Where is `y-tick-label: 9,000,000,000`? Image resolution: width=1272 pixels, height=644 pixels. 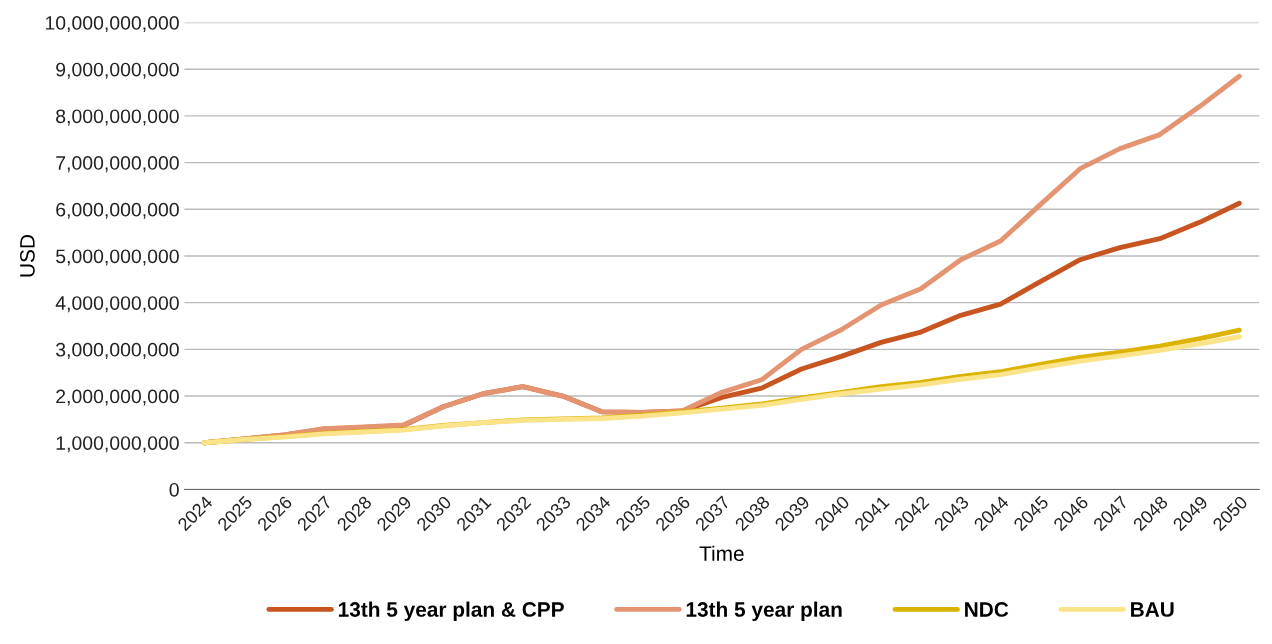 y-tick-label: 9,000,000,000 is located at coordinates (117, 70).